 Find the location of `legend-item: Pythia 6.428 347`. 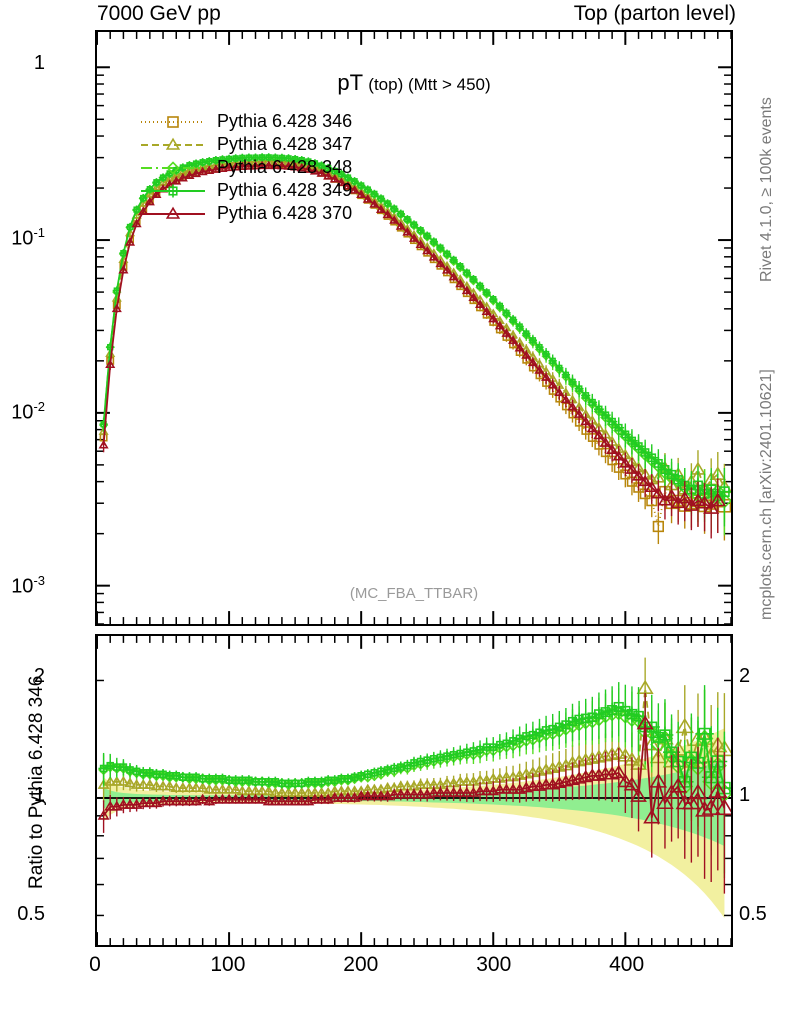

legend-item: Pythia 6.428 347 is located at coordinates (245, 144).